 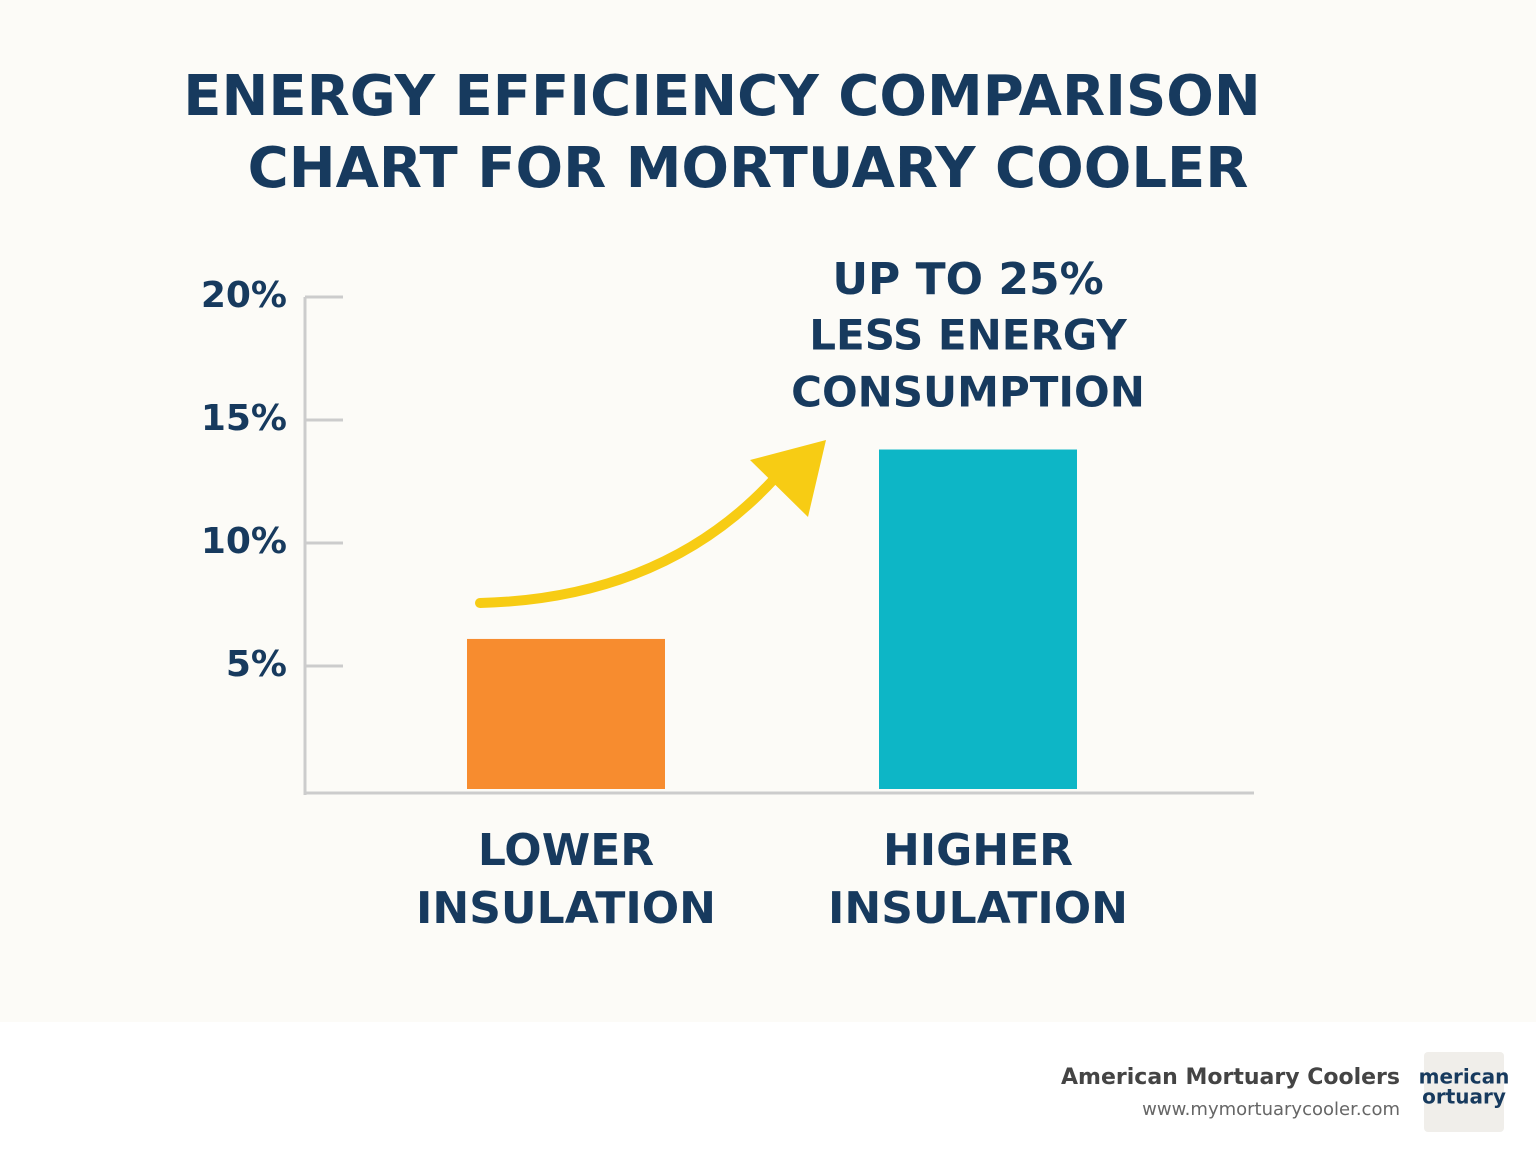 What do you see at coordinates (244, 541) in the screenshot?
I see `y-tick-label: 10%` at bounding box center [244, 541].